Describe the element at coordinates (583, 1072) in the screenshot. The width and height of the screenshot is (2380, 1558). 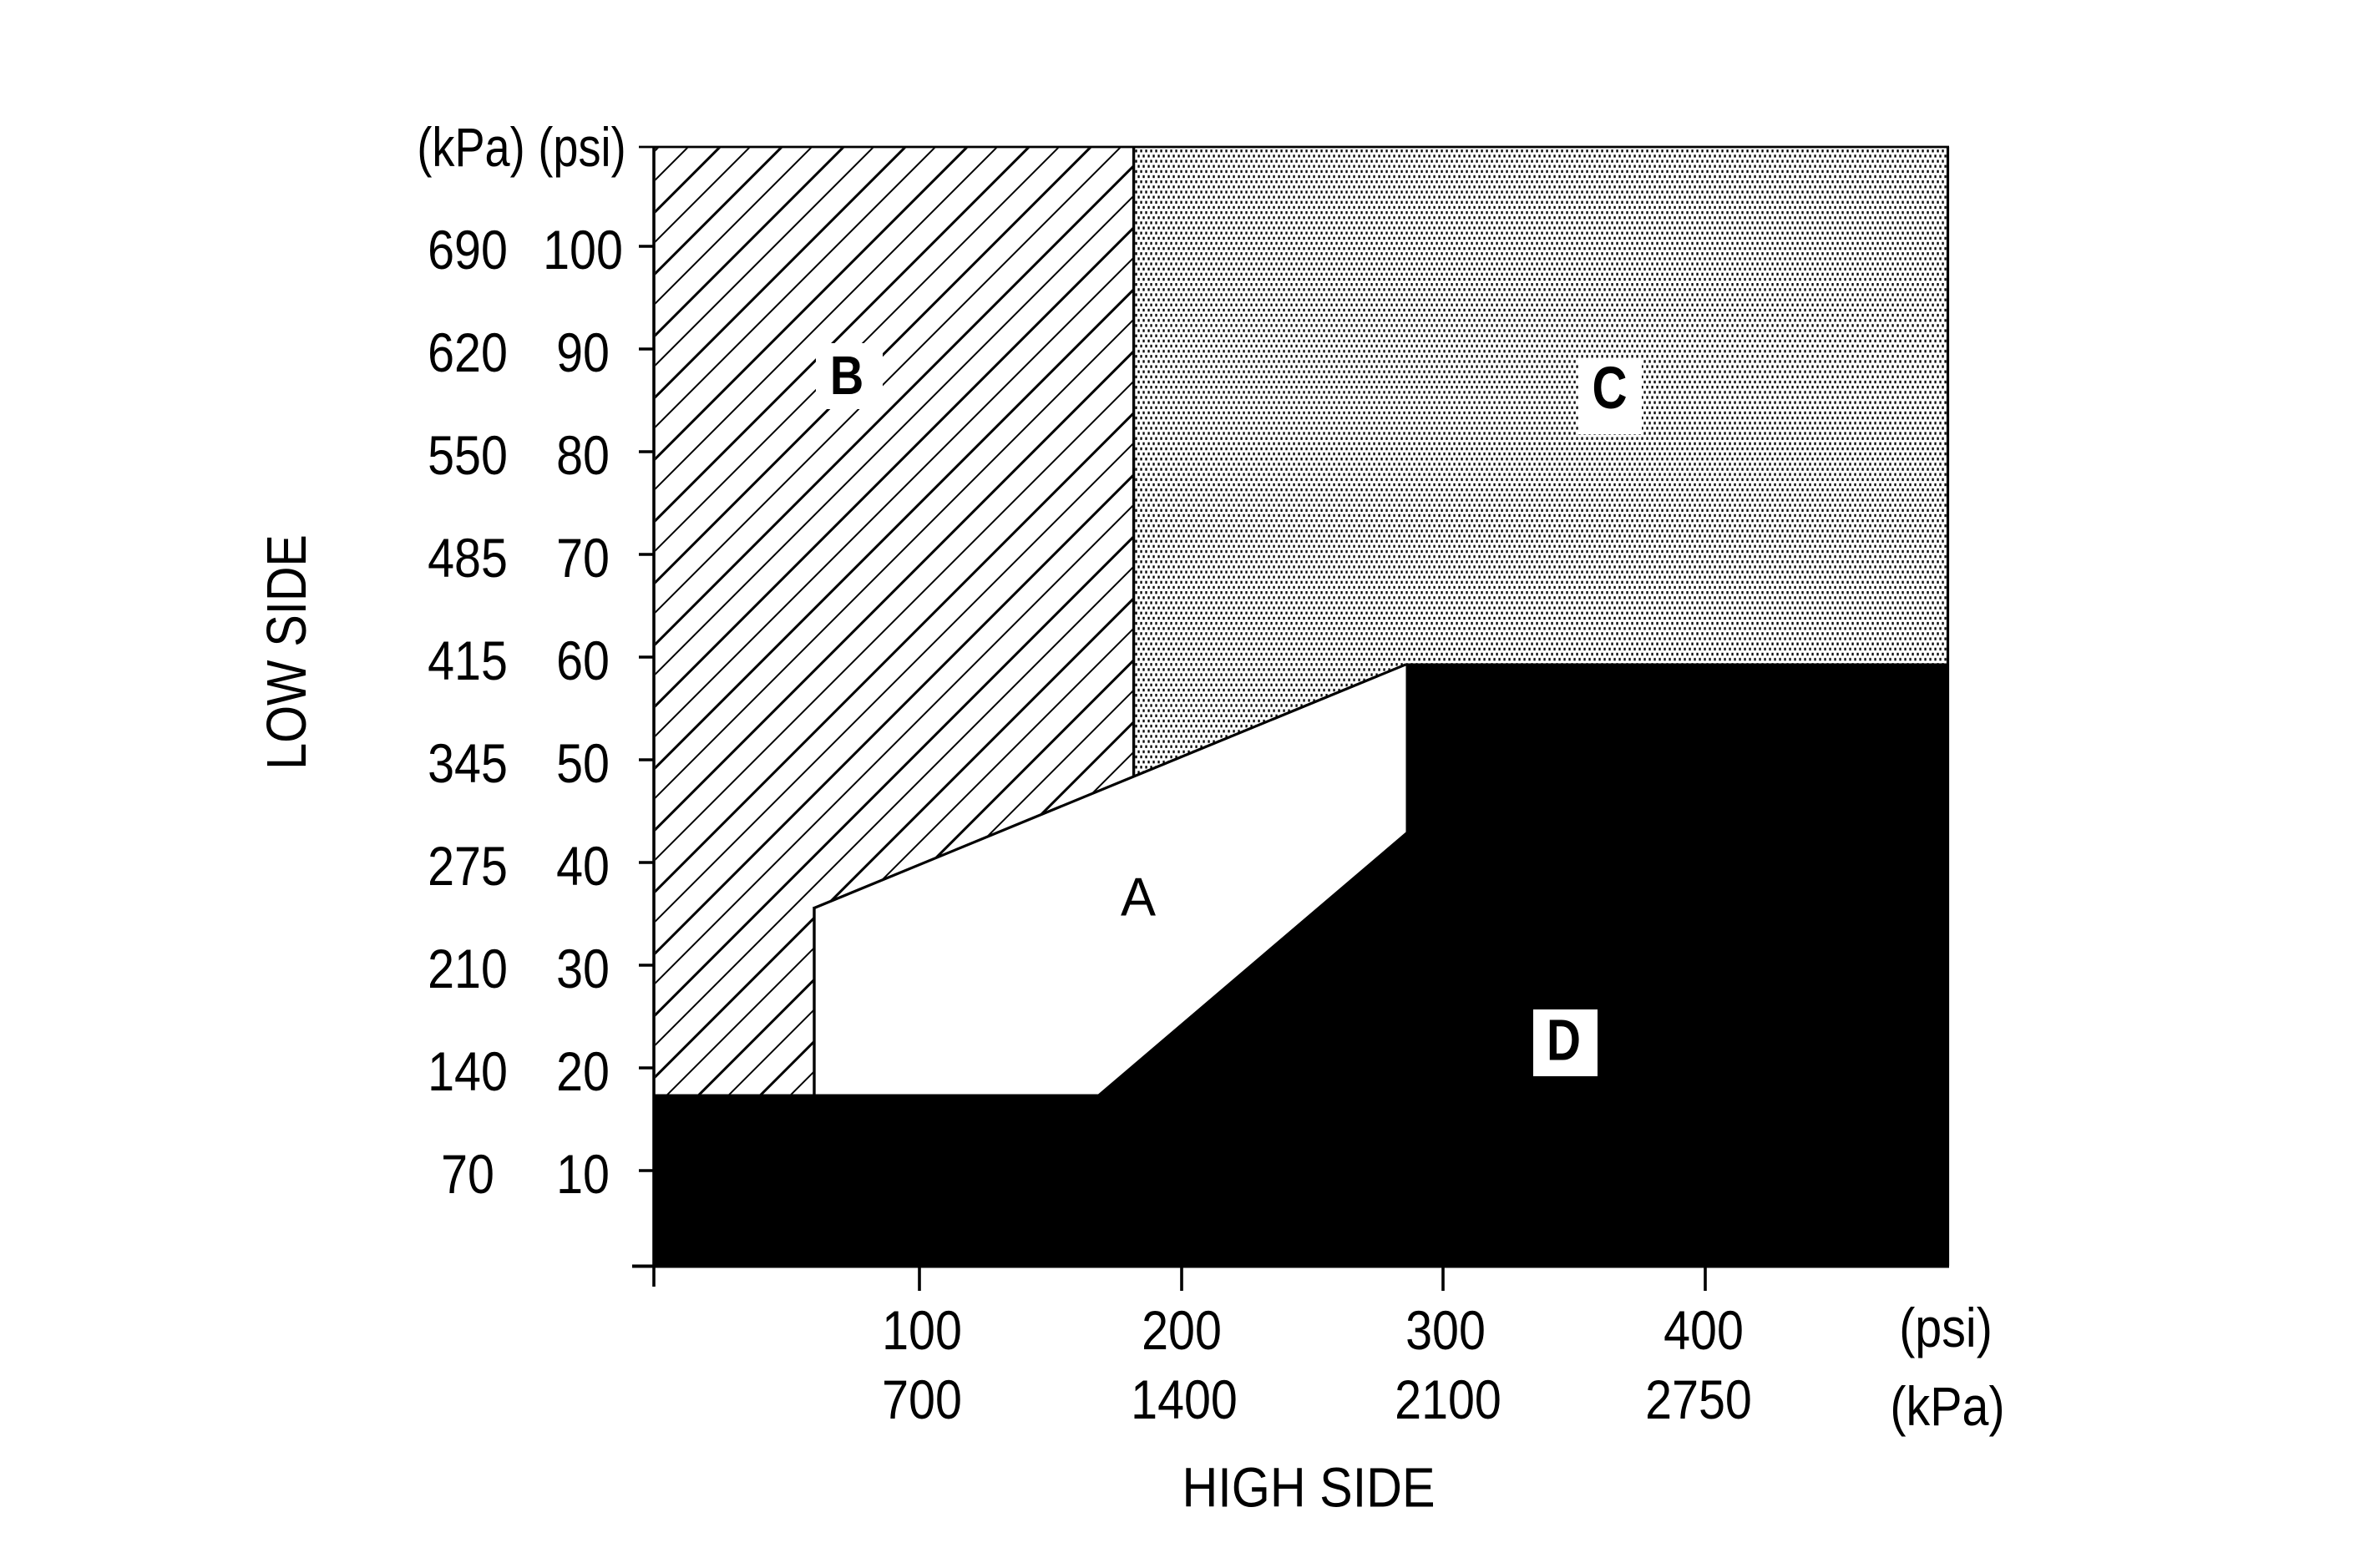
I see `svg-text: 20` at that location.